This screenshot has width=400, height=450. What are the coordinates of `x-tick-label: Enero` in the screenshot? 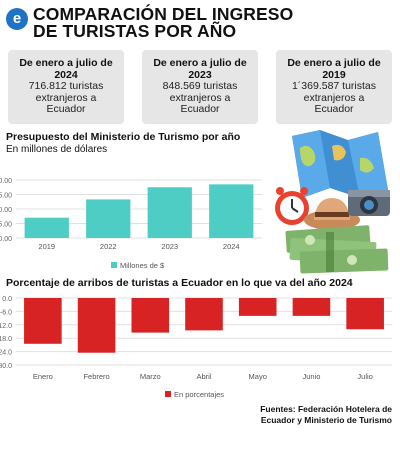 It's located at (43, 376).